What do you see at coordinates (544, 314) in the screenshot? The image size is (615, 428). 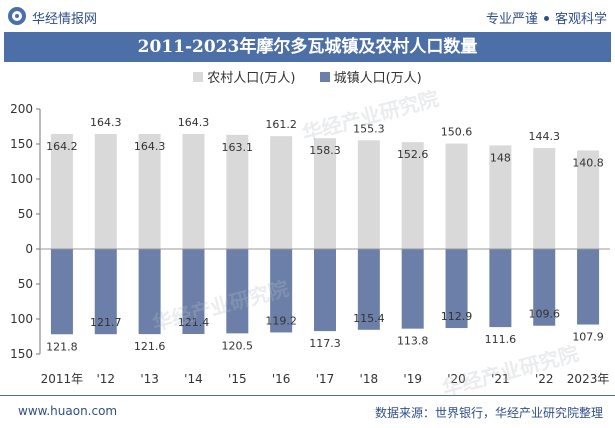 I see `data-label-urban: 109.6` at bounding box center [544, 314].